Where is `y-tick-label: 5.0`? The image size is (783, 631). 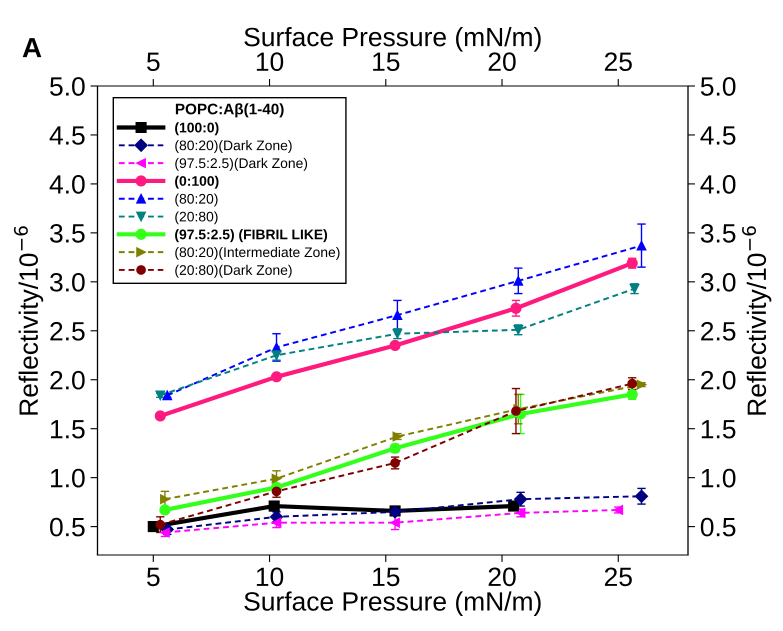 y-tick-label: 5.0 is located at coordinates (67, 86).